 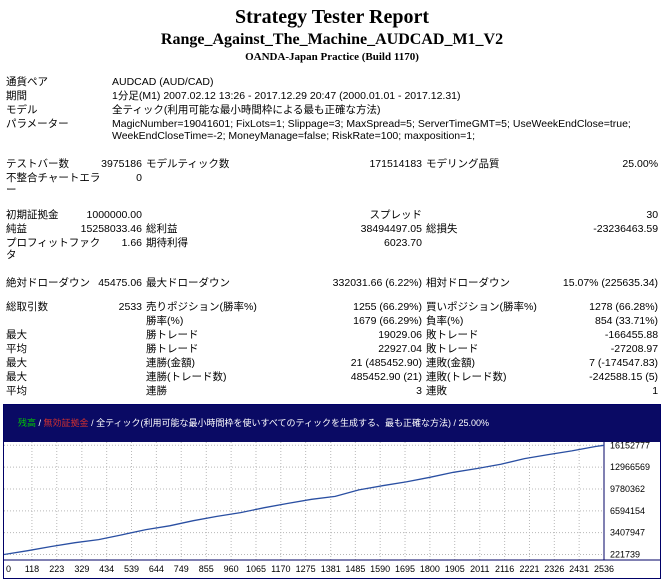 I want to click on account-info: OANDA-Japan Practice (Build 1170), so click(x=332, y=57).